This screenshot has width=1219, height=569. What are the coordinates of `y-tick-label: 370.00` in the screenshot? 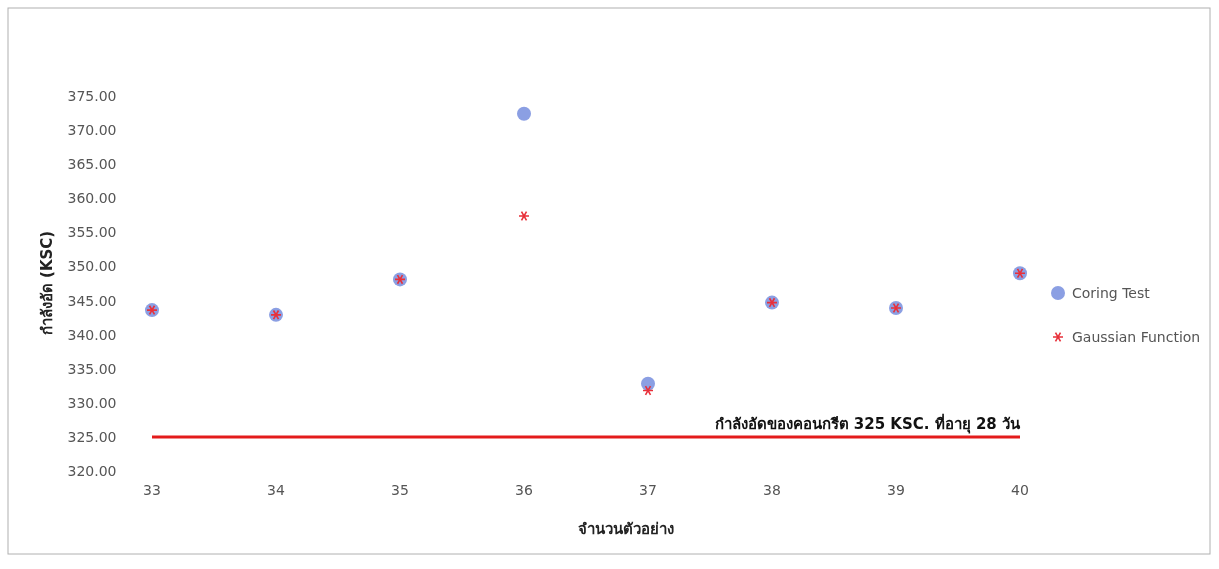 It's located at (92, 130).